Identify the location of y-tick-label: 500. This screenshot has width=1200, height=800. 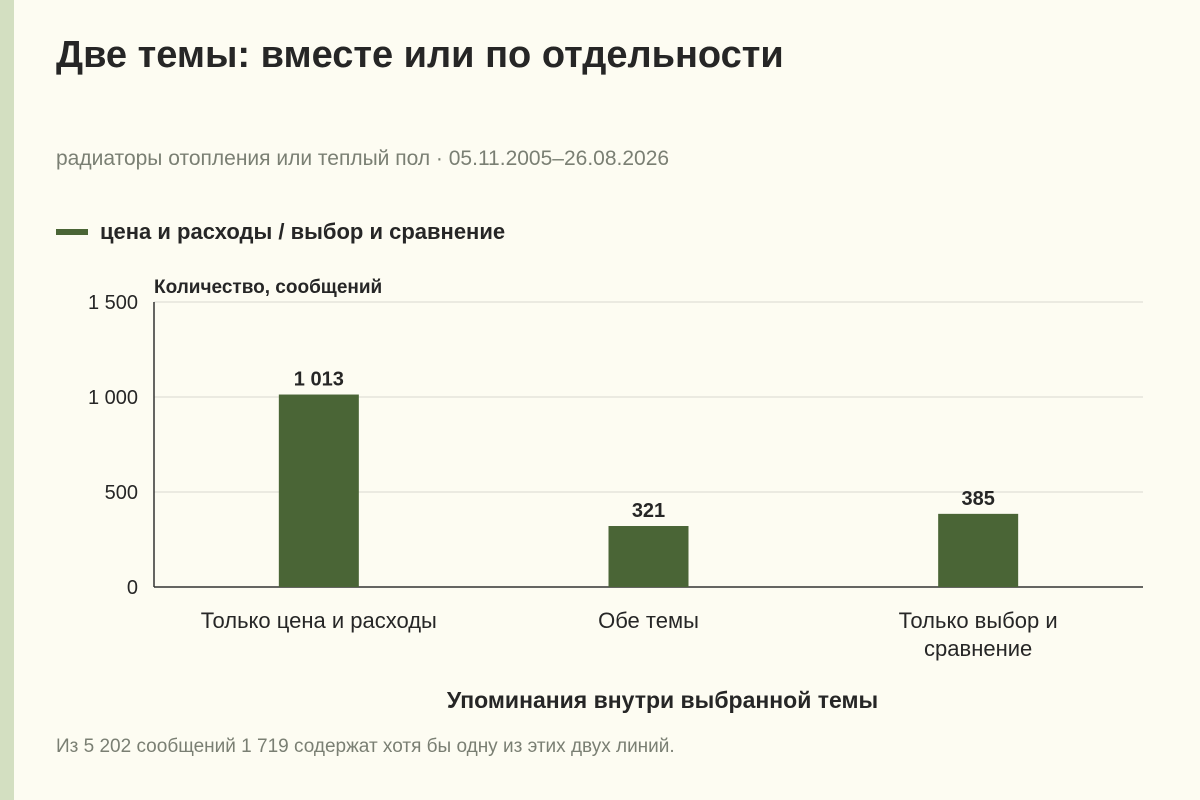
(121, 493).